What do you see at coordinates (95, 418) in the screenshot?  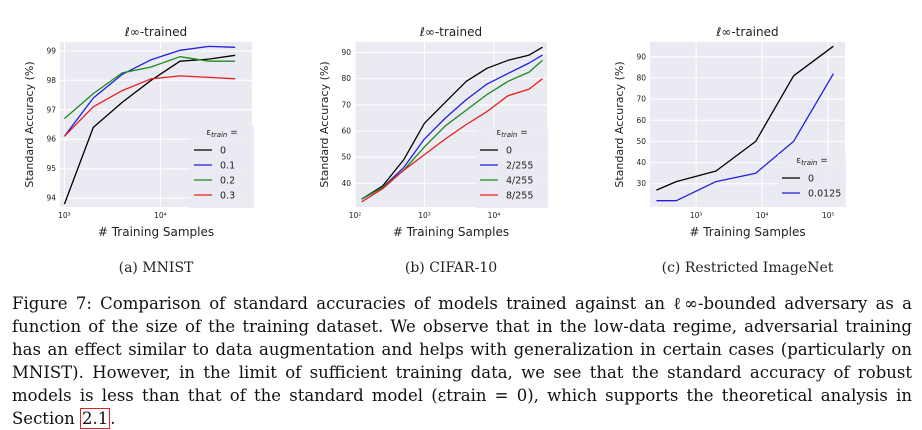 I see `section-reference-link: 2.1` at bounding box center [95, 418].